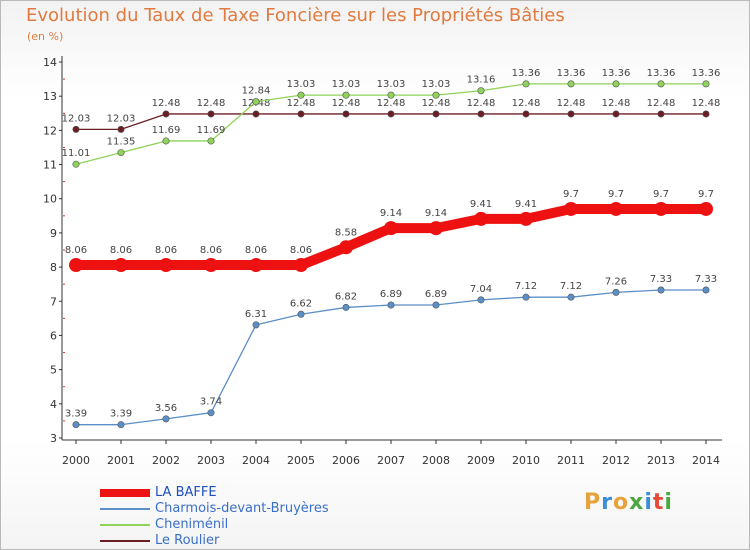 The height and width of the screenshot is (550, 750). I want to click on data-label-la-baffe: 9.14, so click(391, 213).